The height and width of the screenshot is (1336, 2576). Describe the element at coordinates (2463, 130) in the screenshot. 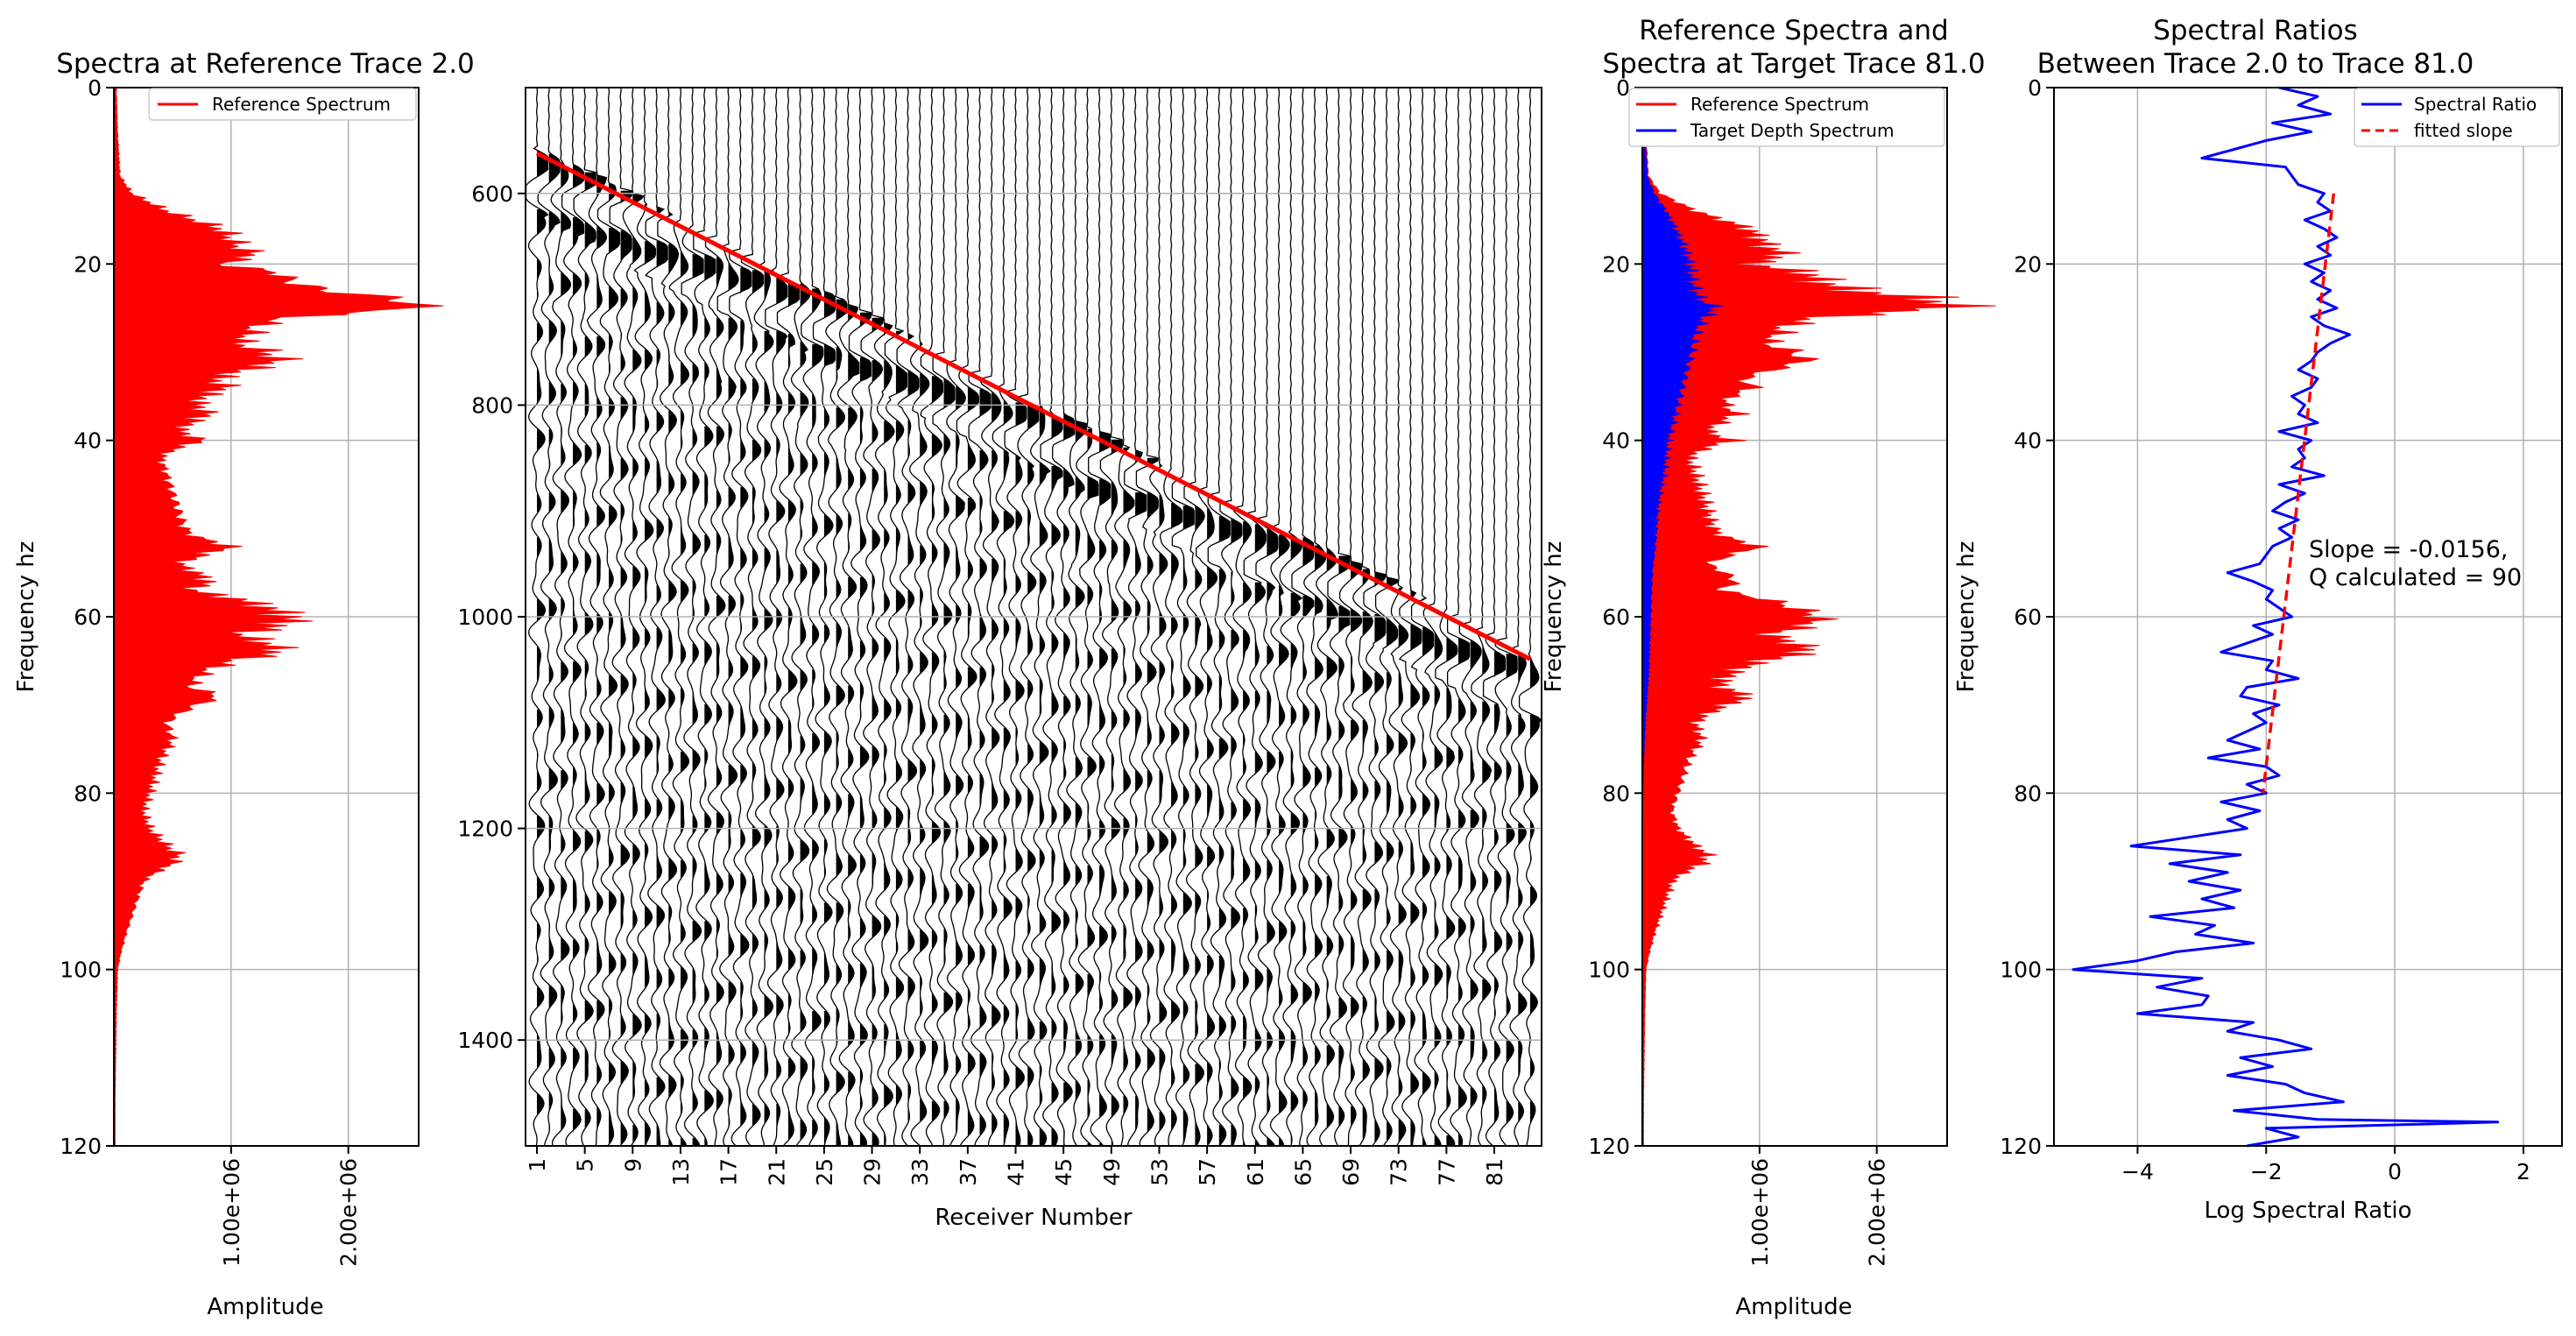

I see `panel4-legend-label-fit: fitted slope` at that location.